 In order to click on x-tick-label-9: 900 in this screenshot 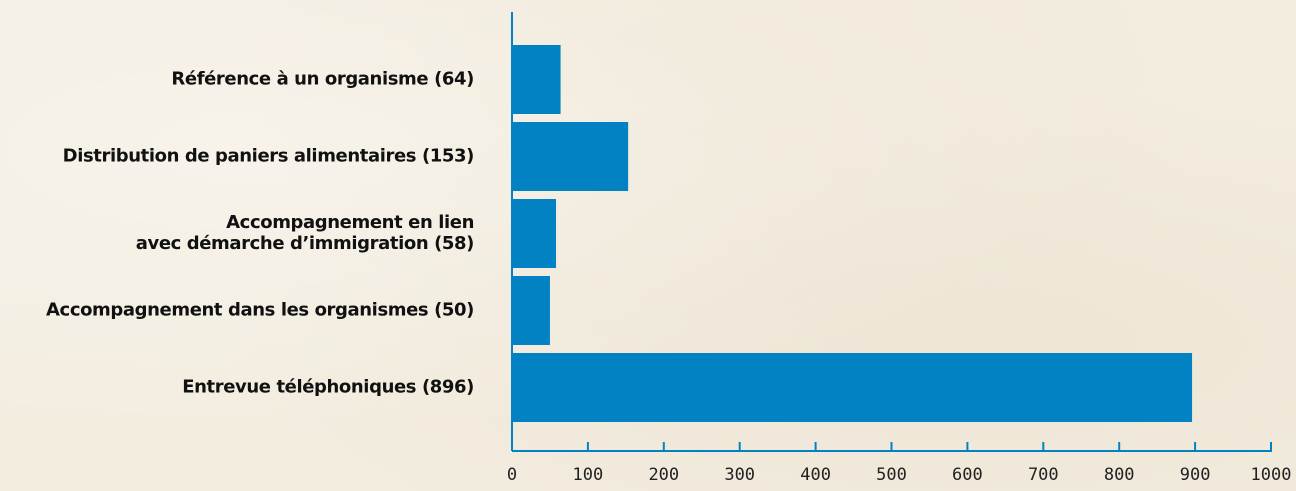, I will do `click(1195, 475)`.